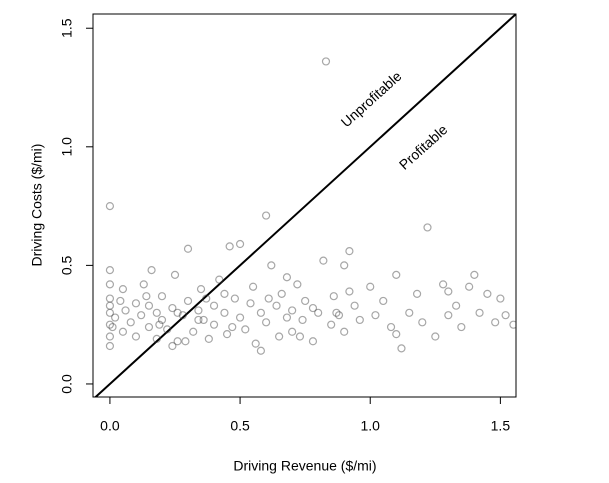 This screenshot has width=609, height=483. I want to click on y-tick-label: 1.0, so click(67, 147).